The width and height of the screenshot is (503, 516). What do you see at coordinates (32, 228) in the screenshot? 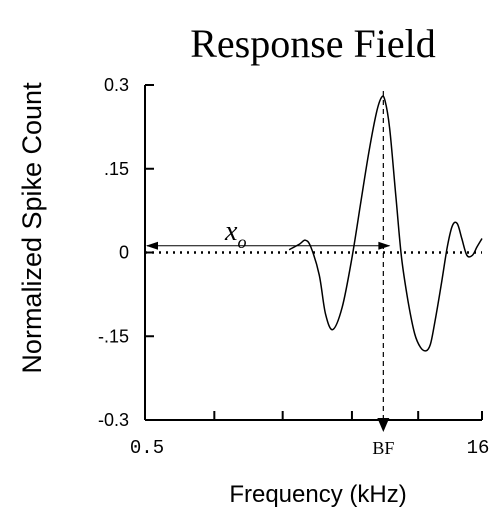
I see `y-axis-label: Normalized Spike Count` at bounding box center [32, 228].